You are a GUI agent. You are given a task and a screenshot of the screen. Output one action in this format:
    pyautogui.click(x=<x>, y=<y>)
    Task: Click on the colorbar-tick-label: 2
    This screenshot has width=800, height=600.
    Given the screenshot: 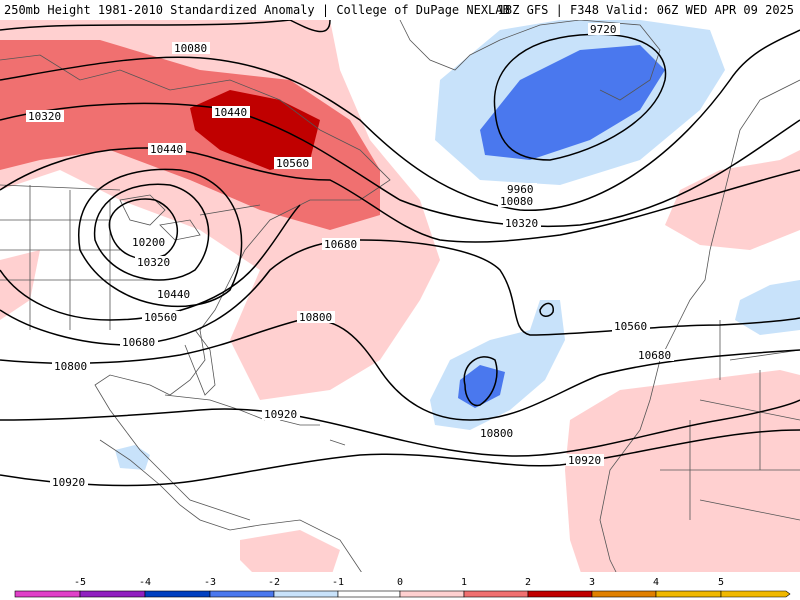 What is the action you would take?
    pyautogui.click(x=528, y=582)
    